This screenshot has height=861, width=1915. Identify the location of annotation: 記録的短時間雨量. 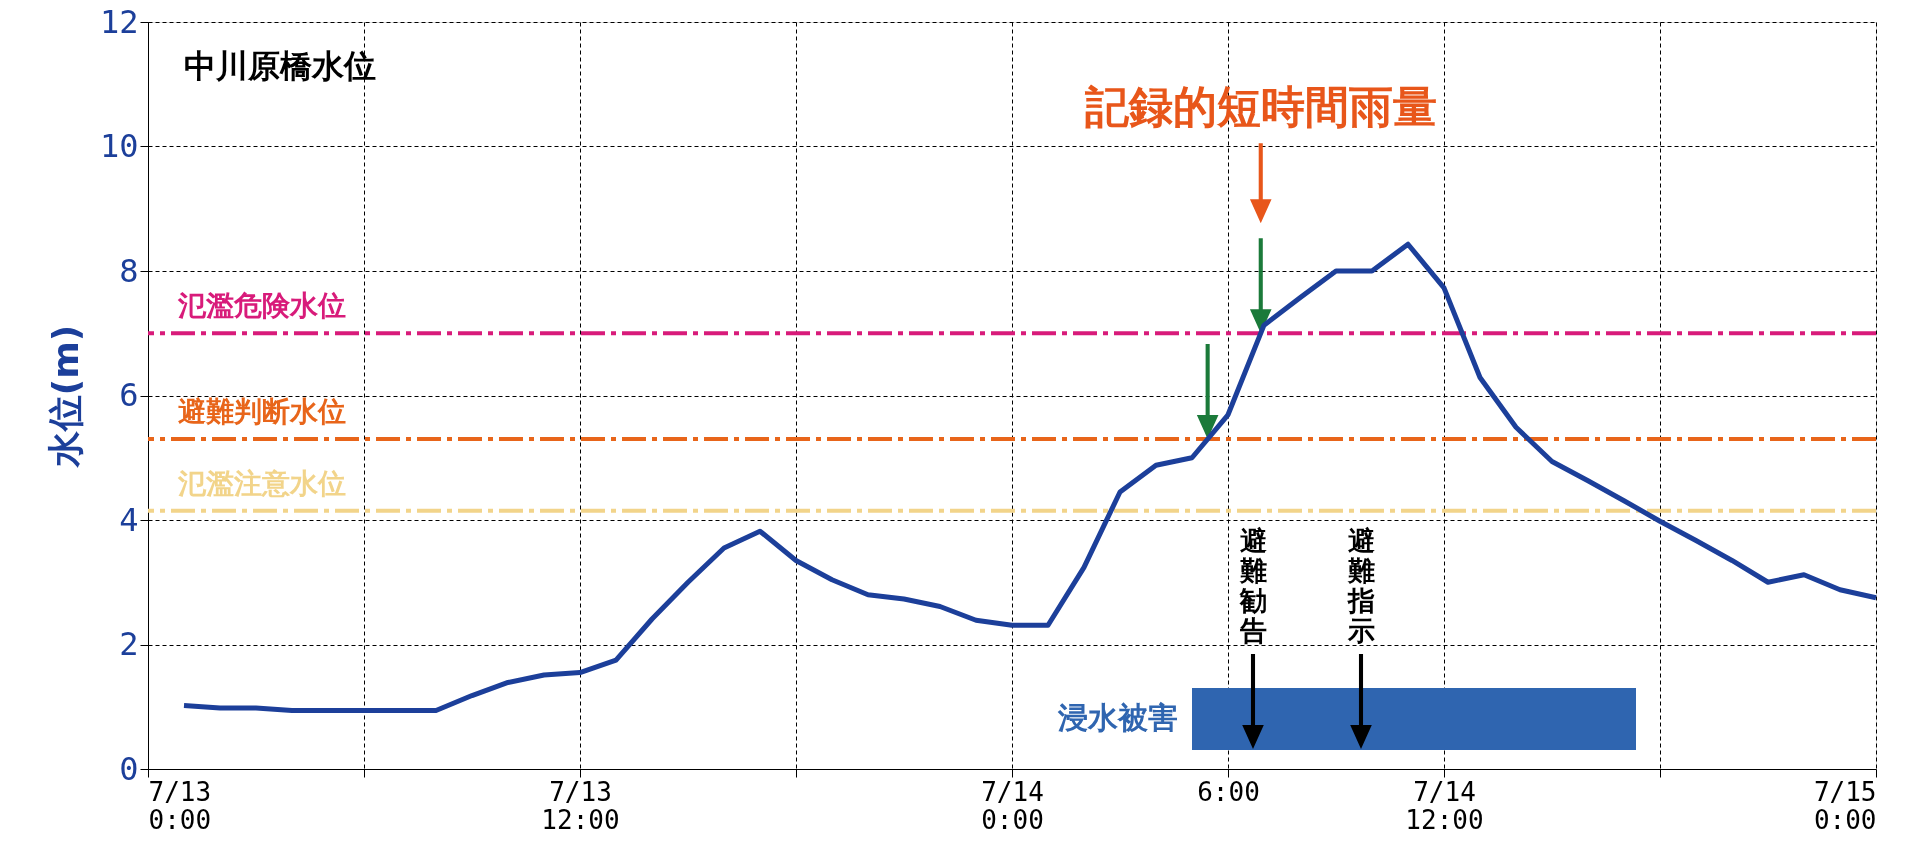
(1260, 107).